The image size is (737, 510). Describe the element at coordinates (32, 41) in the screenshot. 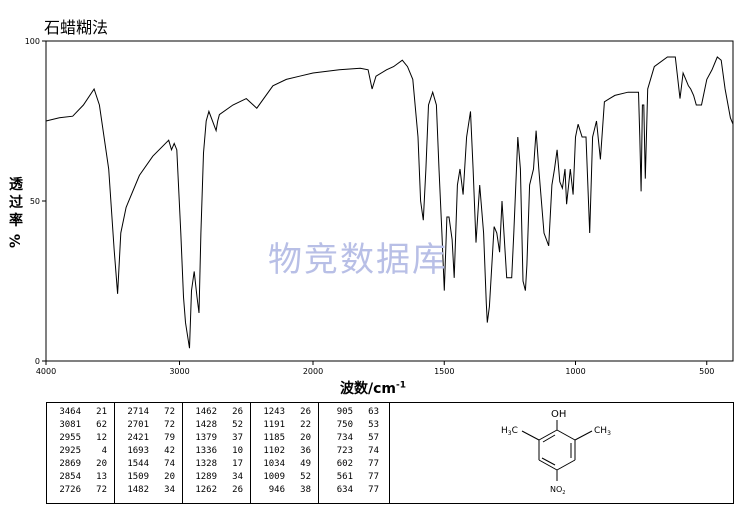

I see `y-tick-label: 100` at that location.